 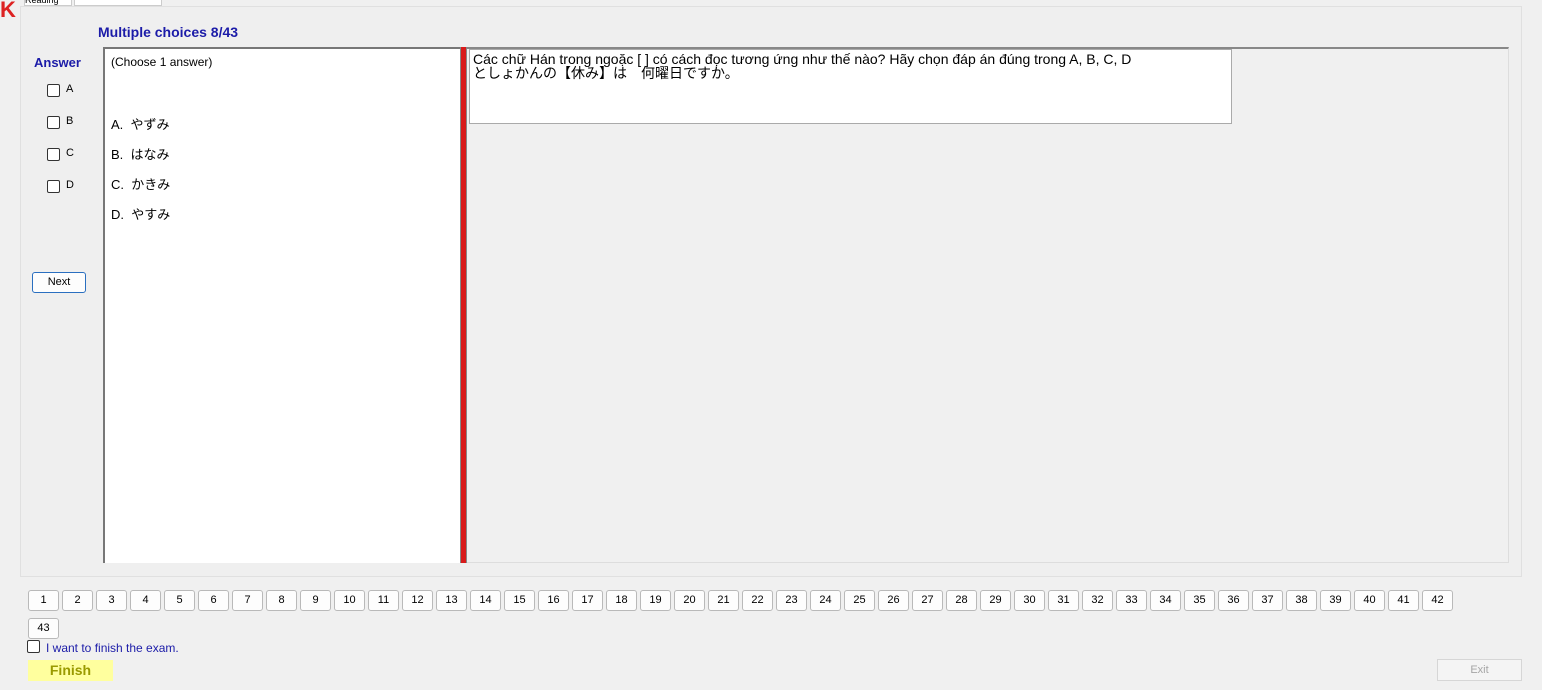 What do you see at coordinates (606, 73) in the screenshot?
I see `question-text: としょかんの【休み】は 何曜日ですか。` at bounding box center [606, 73].